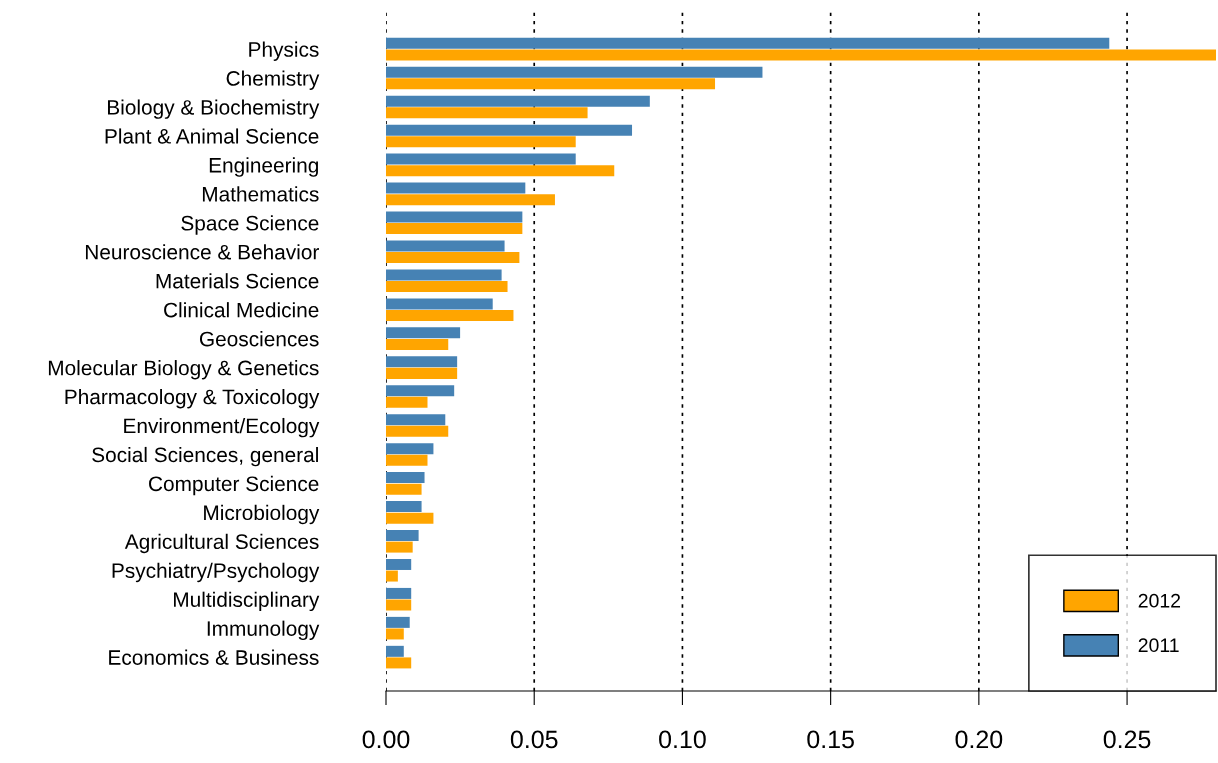 The height and width of the screenshot is (763, 1218). I want to click on y-tick-label: Environment/Ecology, so click(222, 427).